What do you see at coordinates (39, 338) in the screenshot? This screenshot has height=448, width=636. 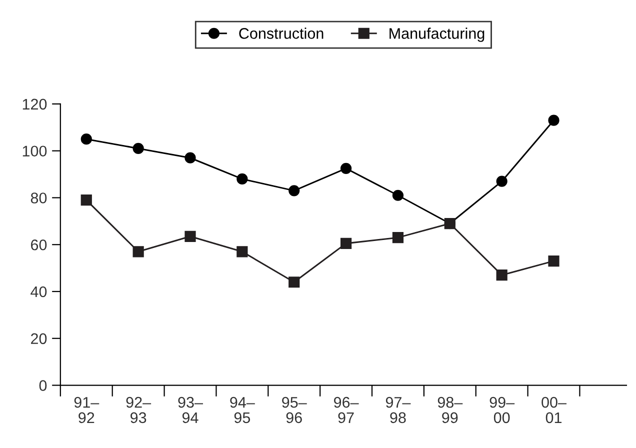 I see `y-tick-label: 20` at bounding box center [39, 338].